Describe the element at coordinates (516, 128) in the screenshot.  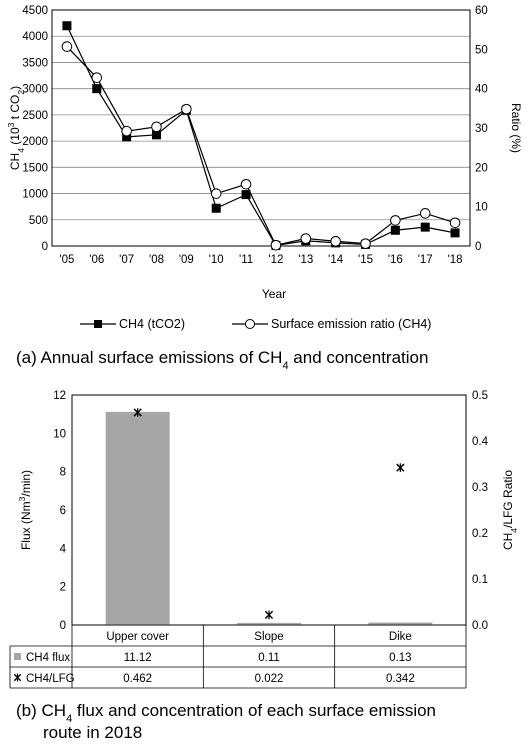
I see `chart-a-y2label: Ratio (%)` at that location.